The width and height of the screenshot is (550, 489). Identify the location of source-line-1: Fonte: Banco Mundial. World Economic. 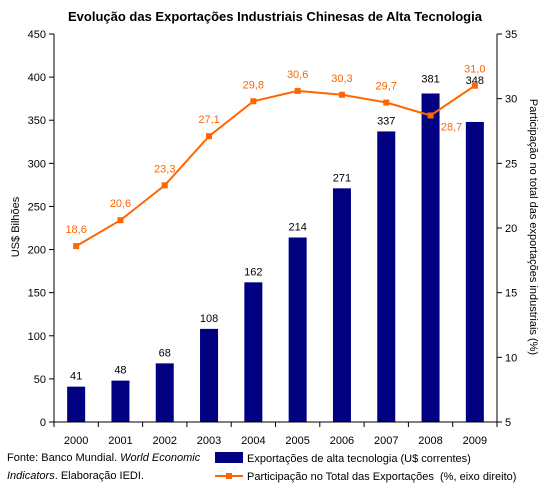
(103, 458).